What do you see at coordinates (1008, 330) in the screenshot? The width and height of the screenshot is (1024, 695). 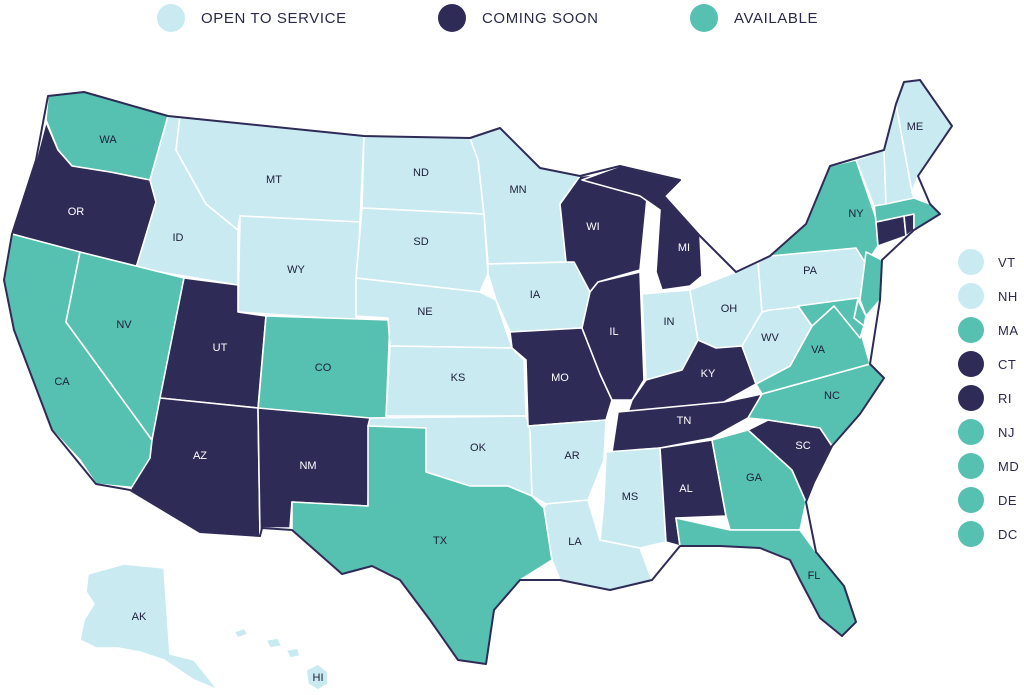 I see `side-legend-label: MA` at bounding box center [1008, 330].